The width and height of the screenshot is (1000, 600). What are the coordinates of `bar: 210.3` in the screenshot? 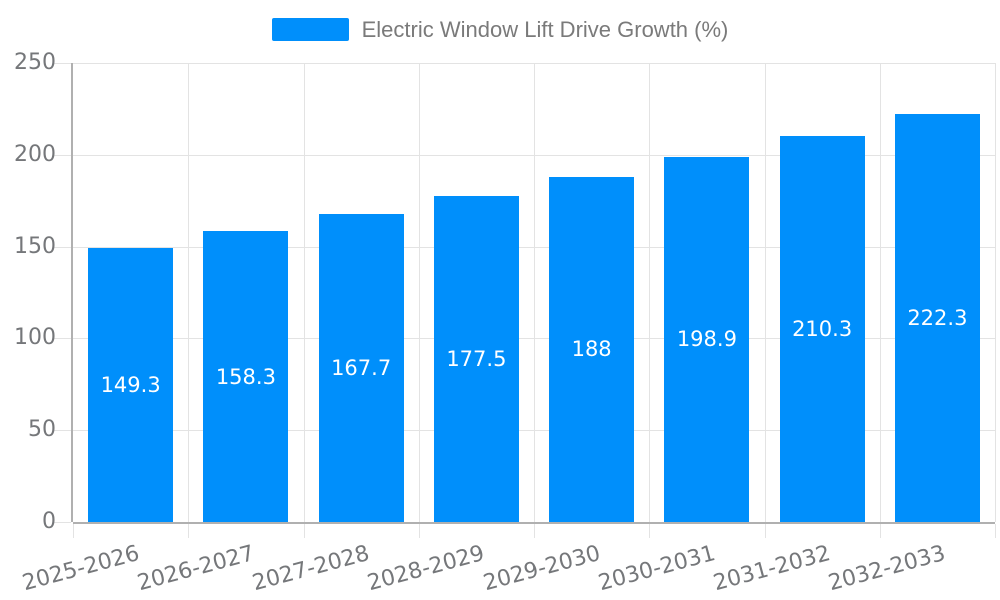 It's located at (822, 328).